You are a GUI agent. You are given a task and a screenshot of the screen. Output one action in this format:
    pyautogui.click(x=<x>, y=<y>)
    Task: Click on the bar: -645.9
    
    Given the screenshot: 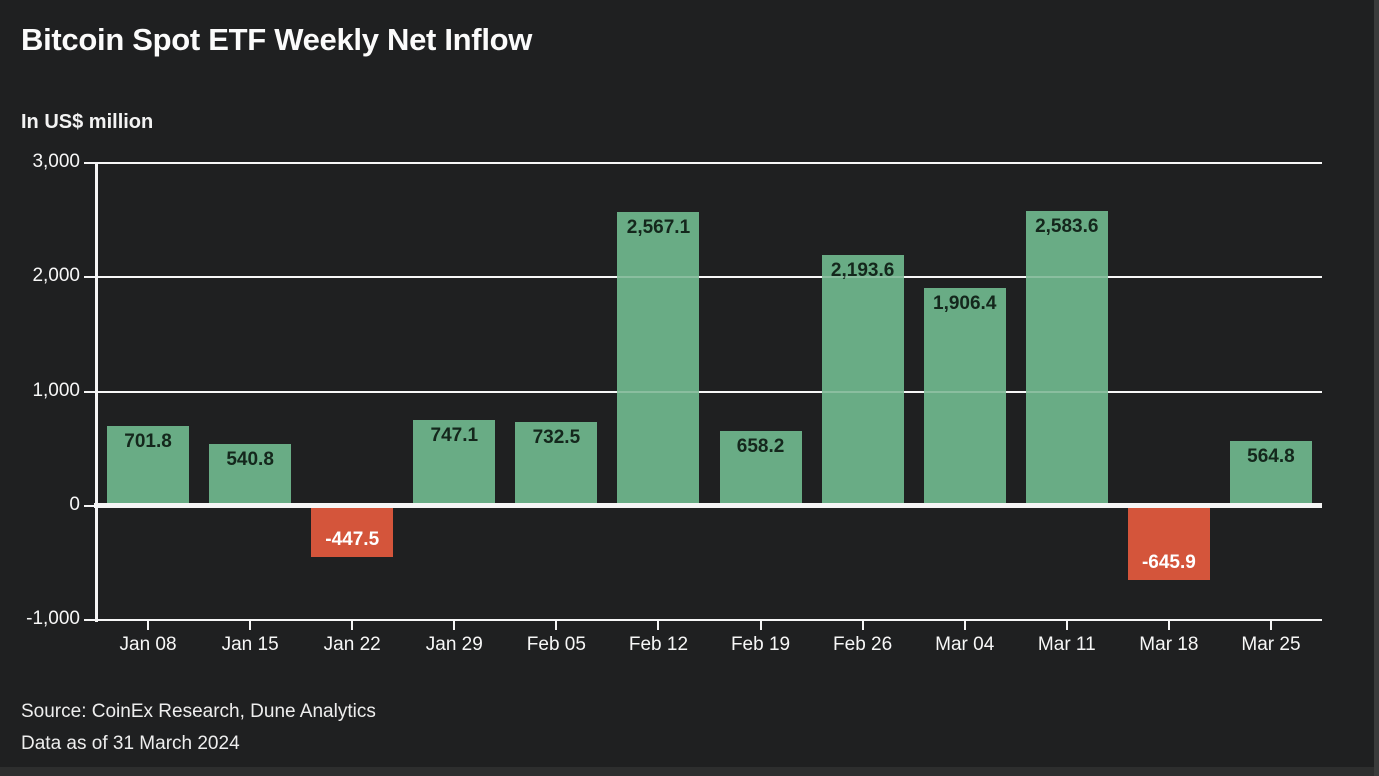 What is the action you would take?
    pyautogui.click(x=1168, y=542)
    